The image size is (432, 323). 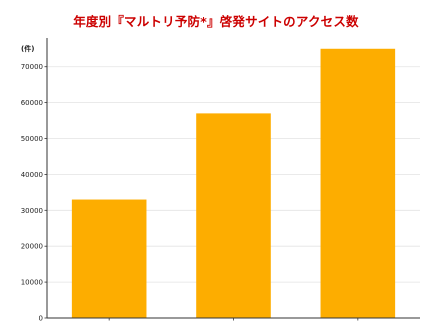 I want to click on bar-r5, so click(x=233, y=215).